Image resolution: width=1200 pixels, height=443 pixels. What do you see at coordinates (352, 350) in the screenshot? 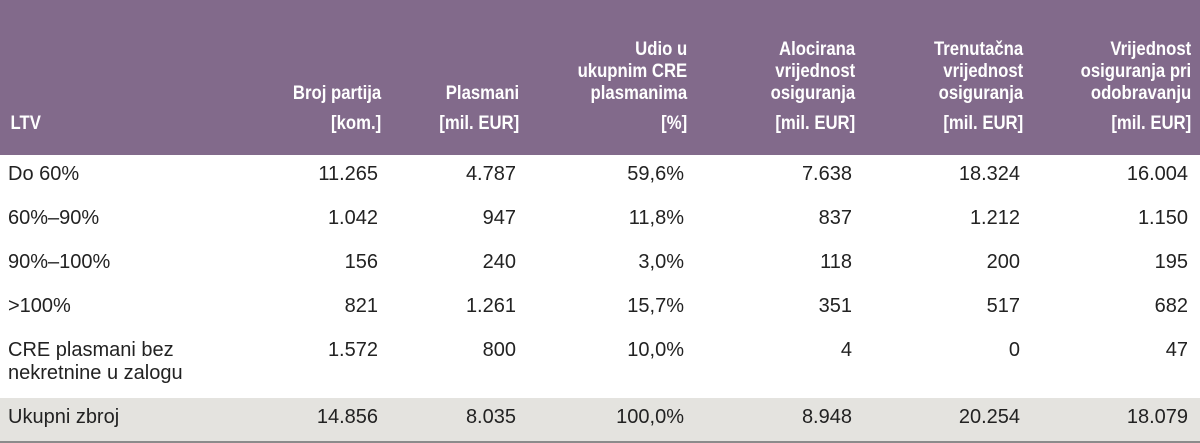
I see `cell-broj-partija: 1.572` at bounding box center [352, 350].